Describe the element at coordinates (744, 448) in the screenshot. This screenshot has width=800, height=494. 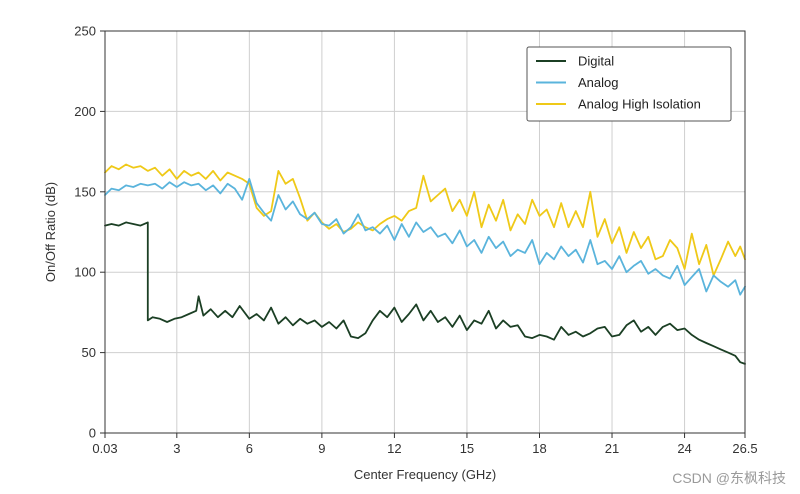
I see `x-tick-label: 26.5` at that location.